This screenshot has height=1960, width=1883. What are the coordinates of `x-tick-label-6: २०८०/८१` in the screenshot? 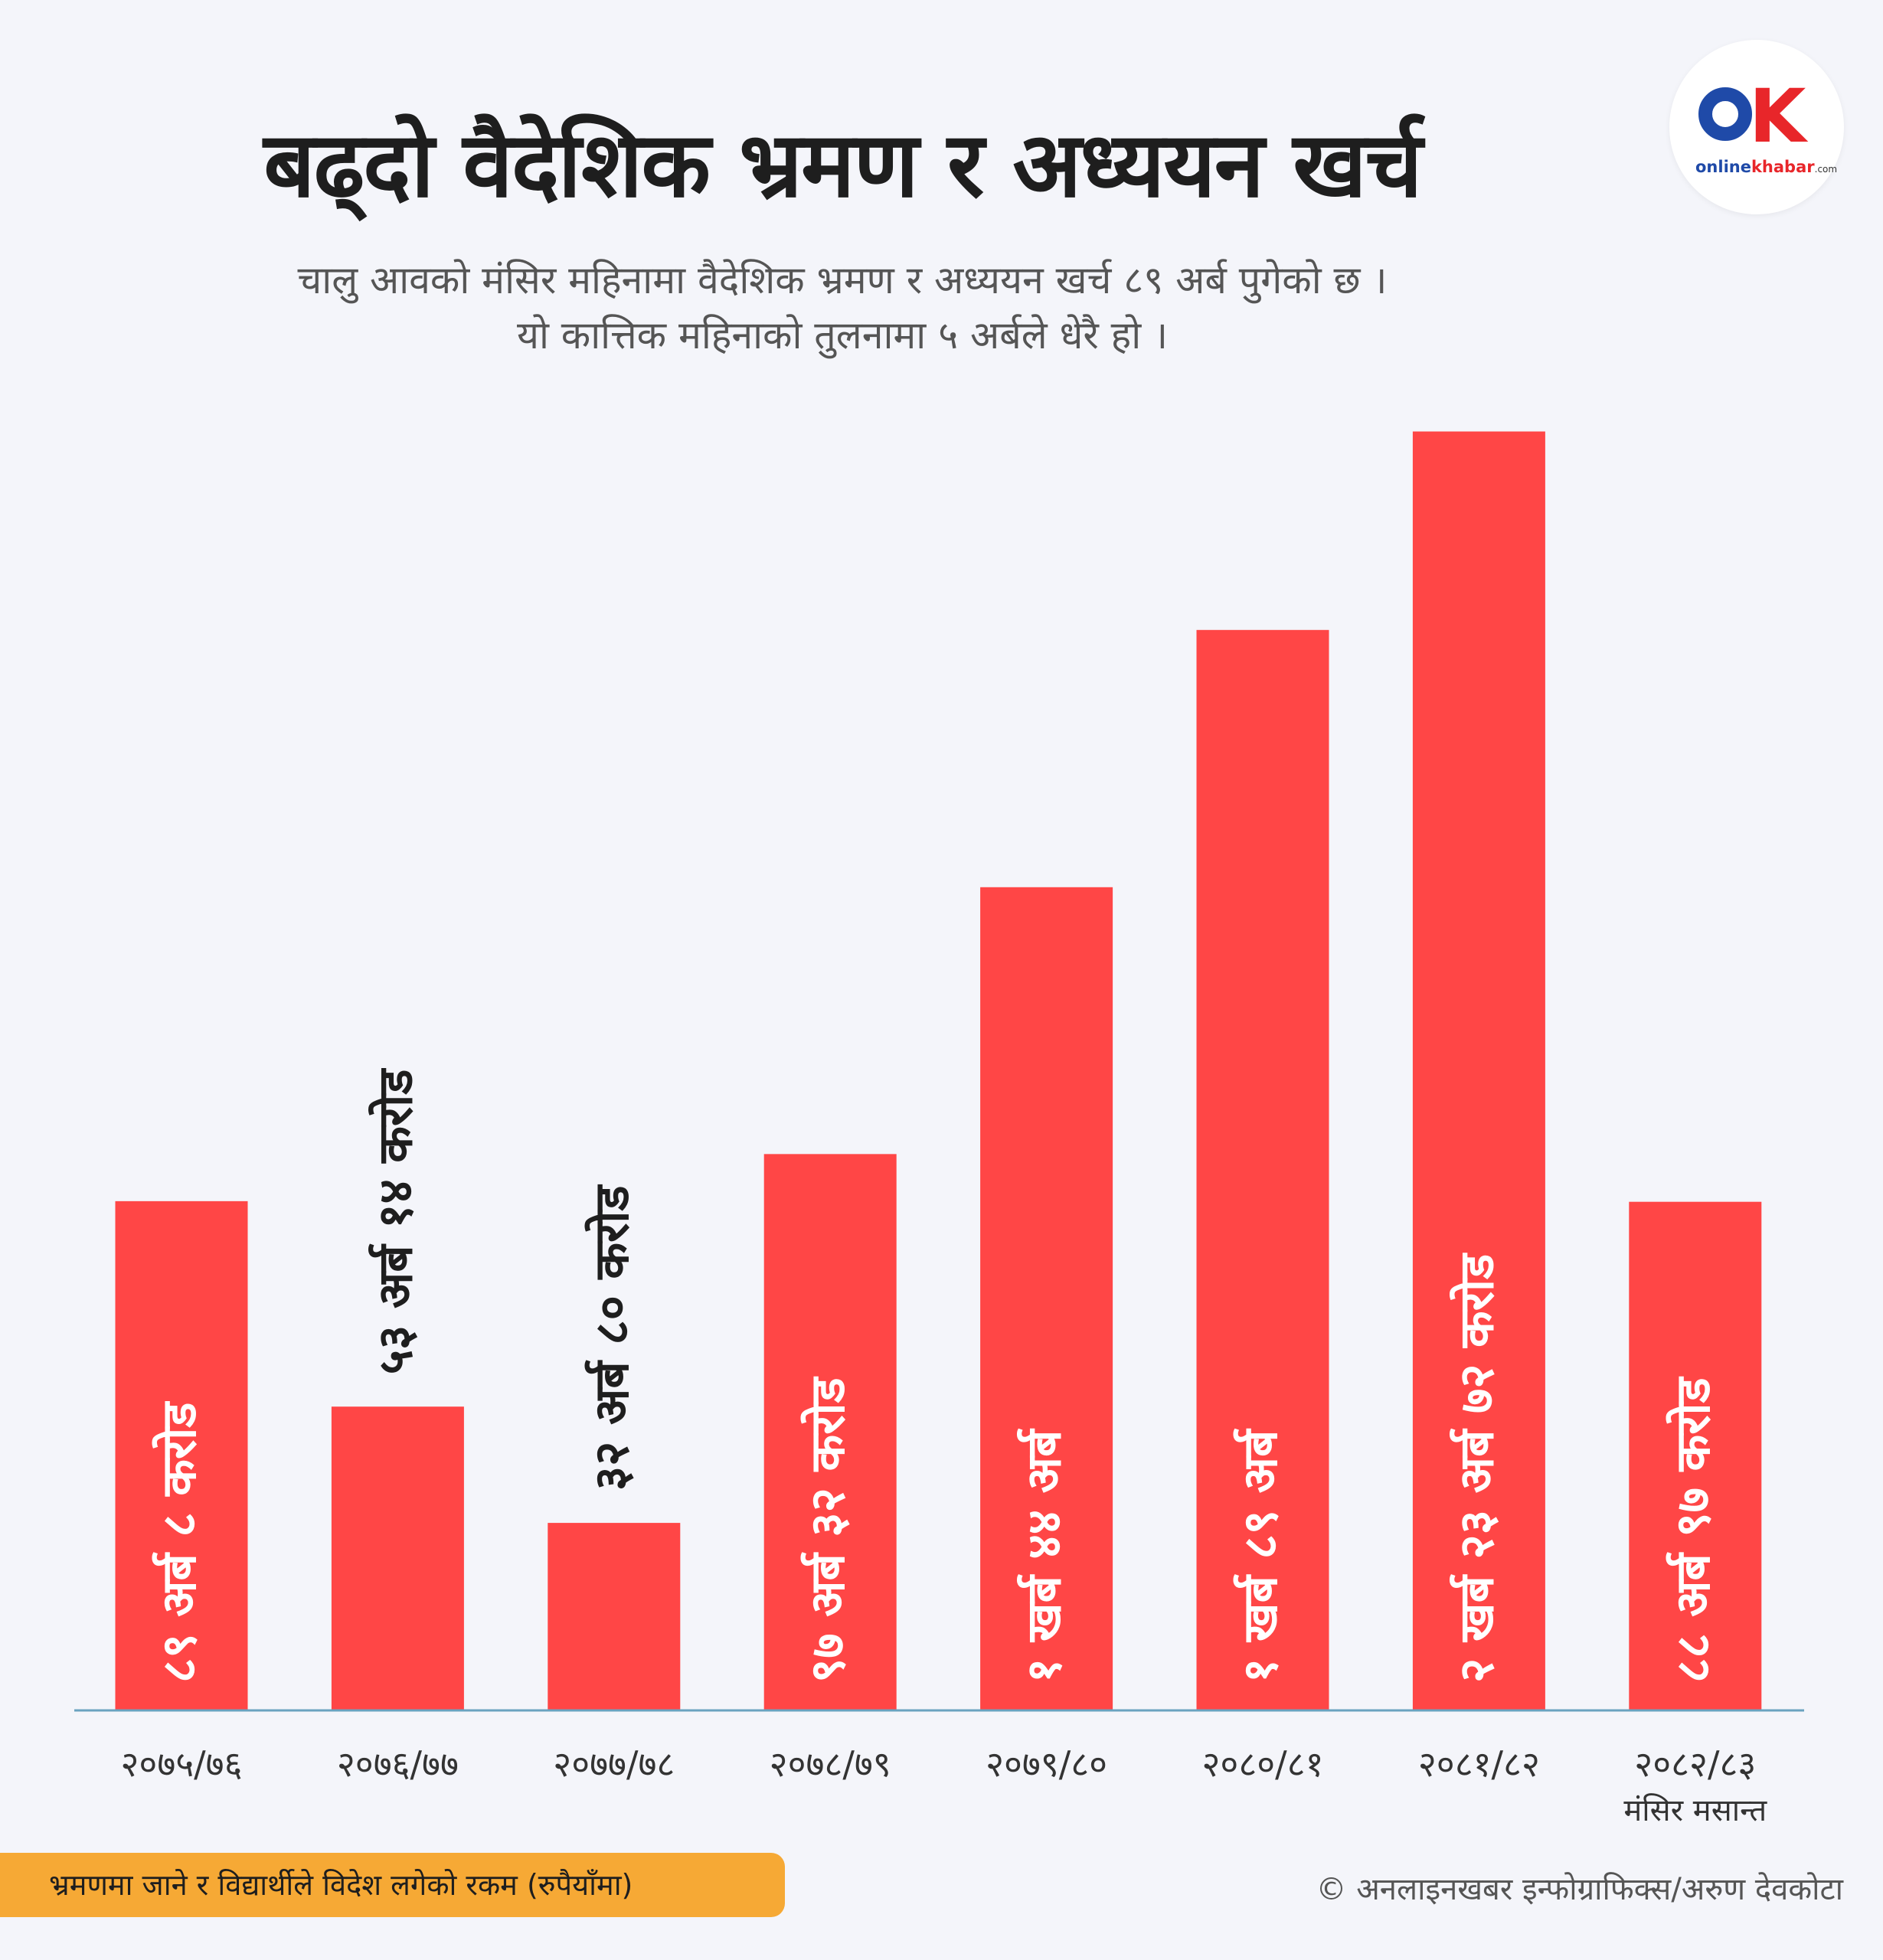 It's located at (1262, 1764).